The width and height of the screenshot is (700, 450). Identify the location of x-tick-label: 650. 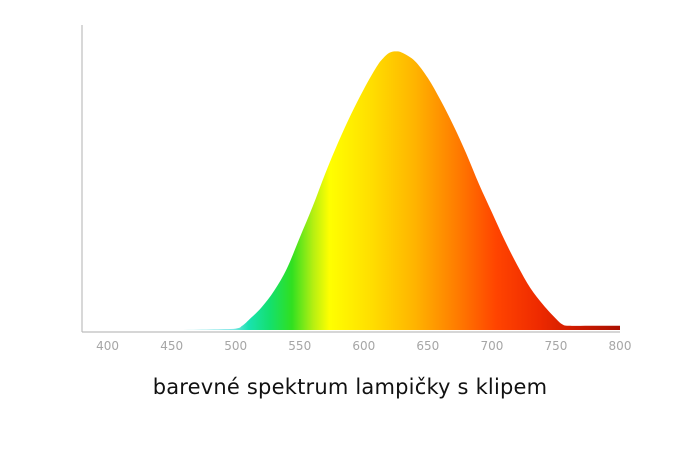
(427, 346).